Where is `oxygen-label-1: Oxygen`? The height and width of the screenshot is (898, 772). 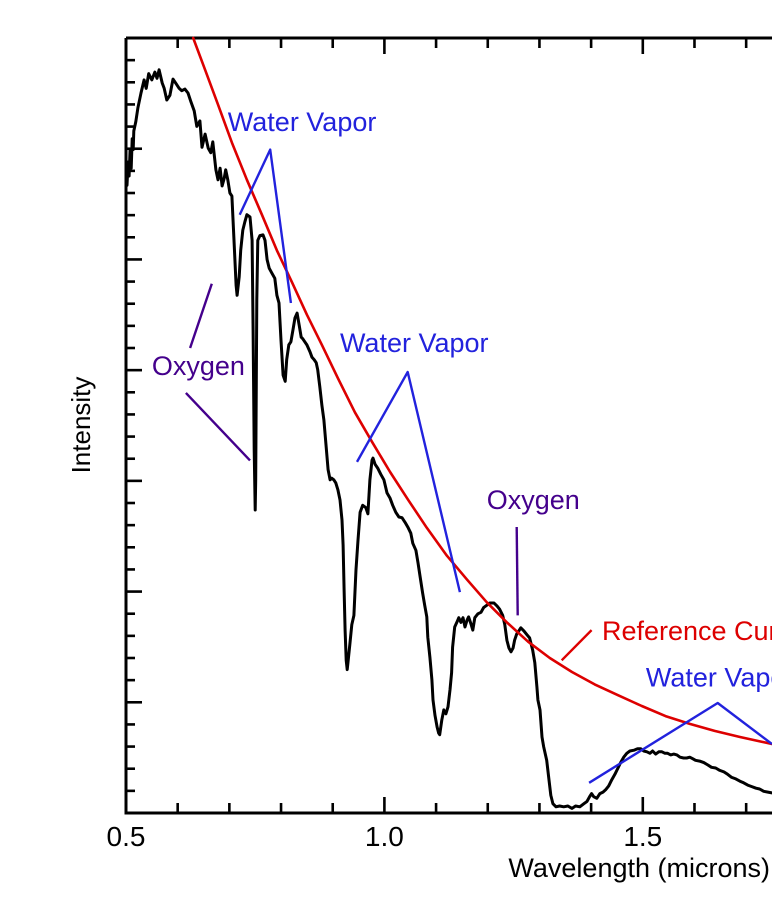 oxygen-label-1: Oxygen is located at coordinates (198, 366).